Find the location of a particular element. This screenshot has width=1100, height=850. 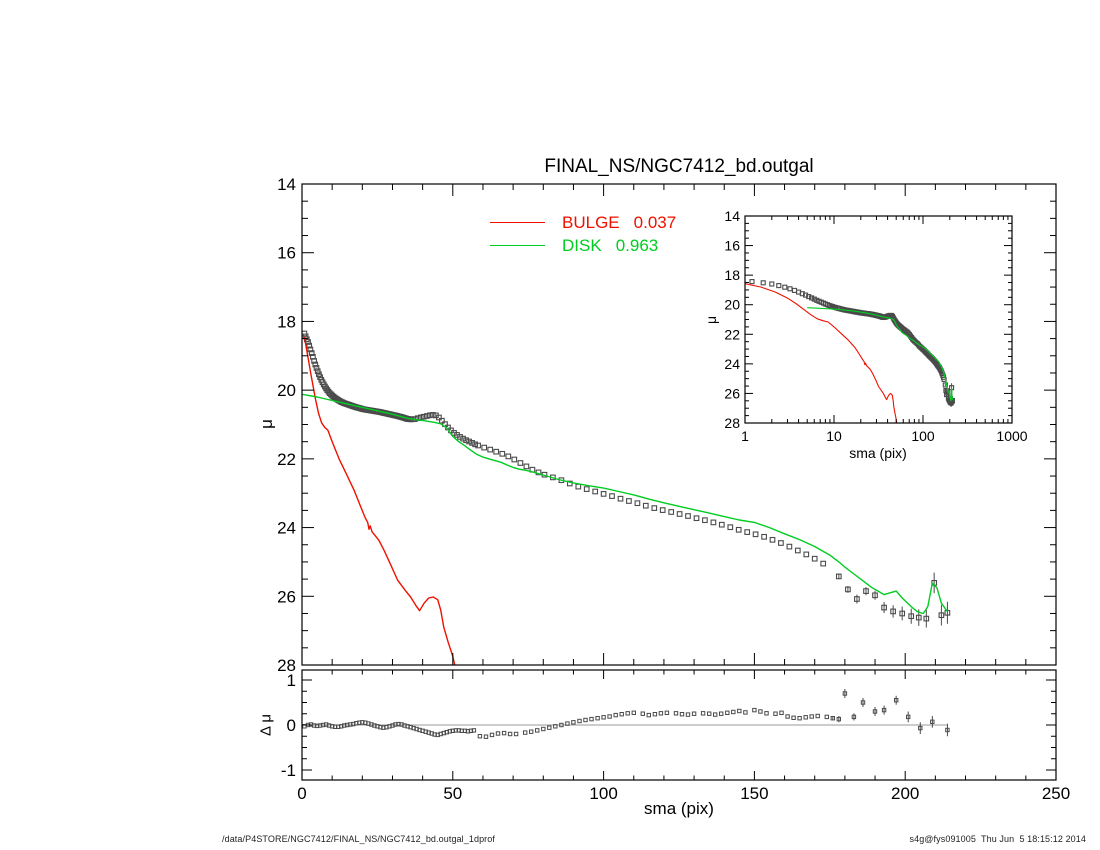

svg-text: -1 is located at coordinates (288, 770).